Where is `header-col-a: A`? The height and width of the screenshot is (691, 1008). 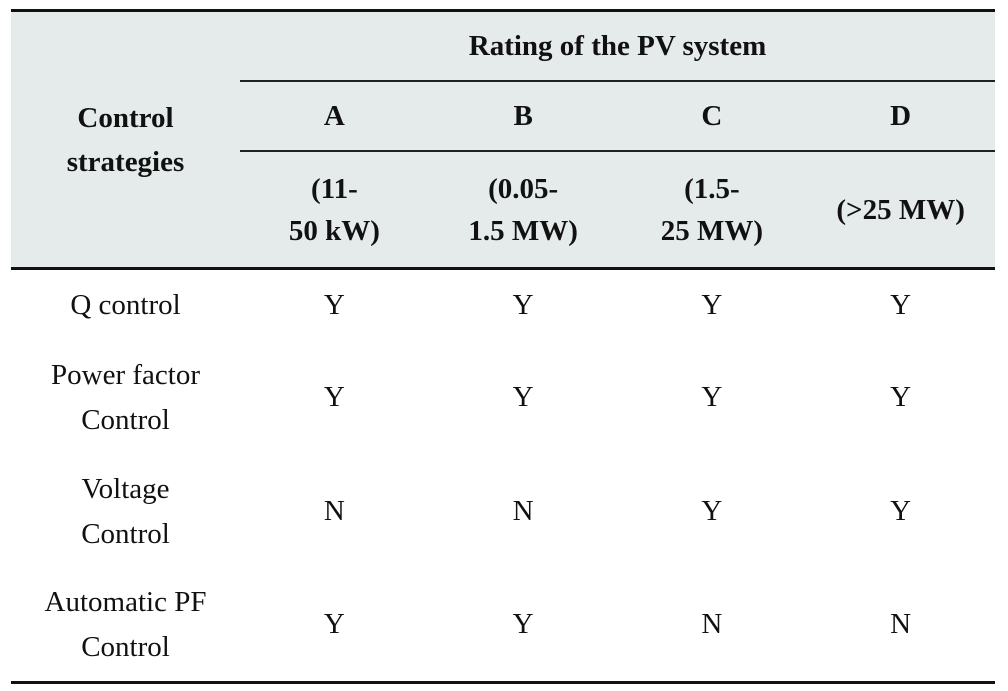
header-col-a: A is located at coordinates (334, 116).